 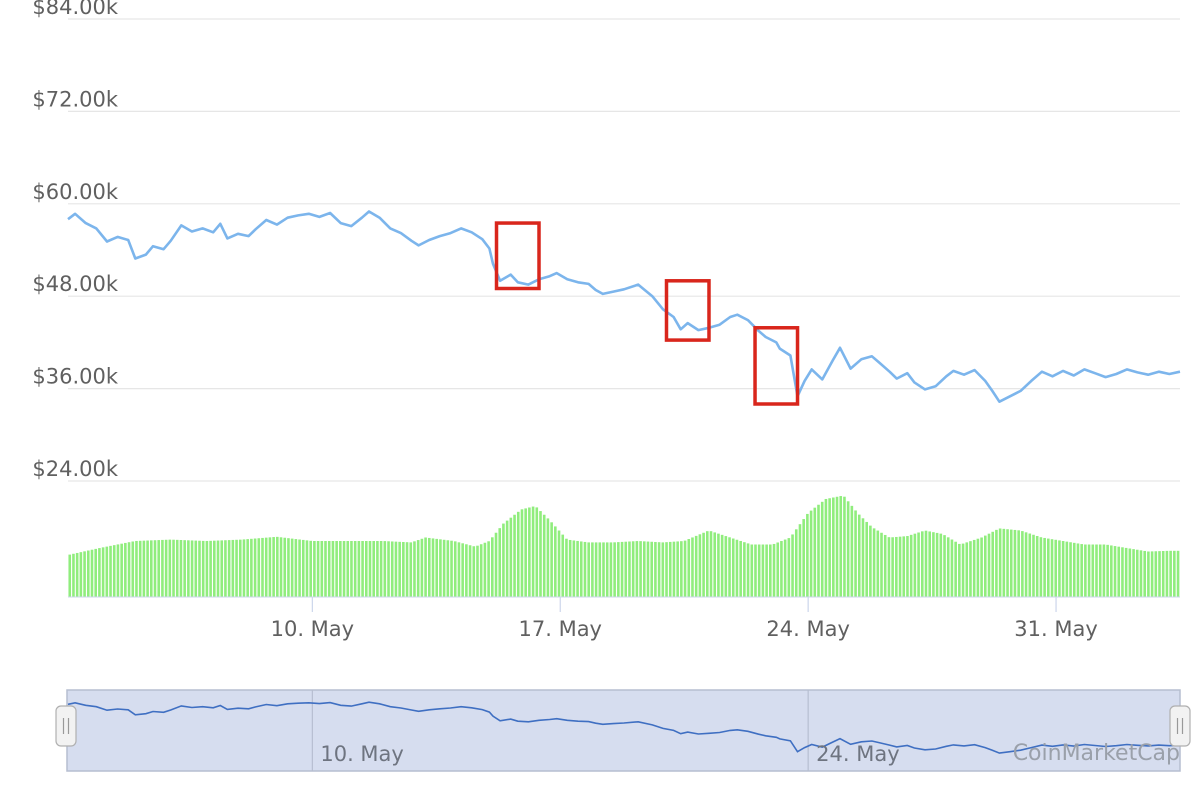 What do you see at coordinates (75, 9) in the screenshot?
I see `y-tick-label: $84.00k` at bounding box center [75, 9].